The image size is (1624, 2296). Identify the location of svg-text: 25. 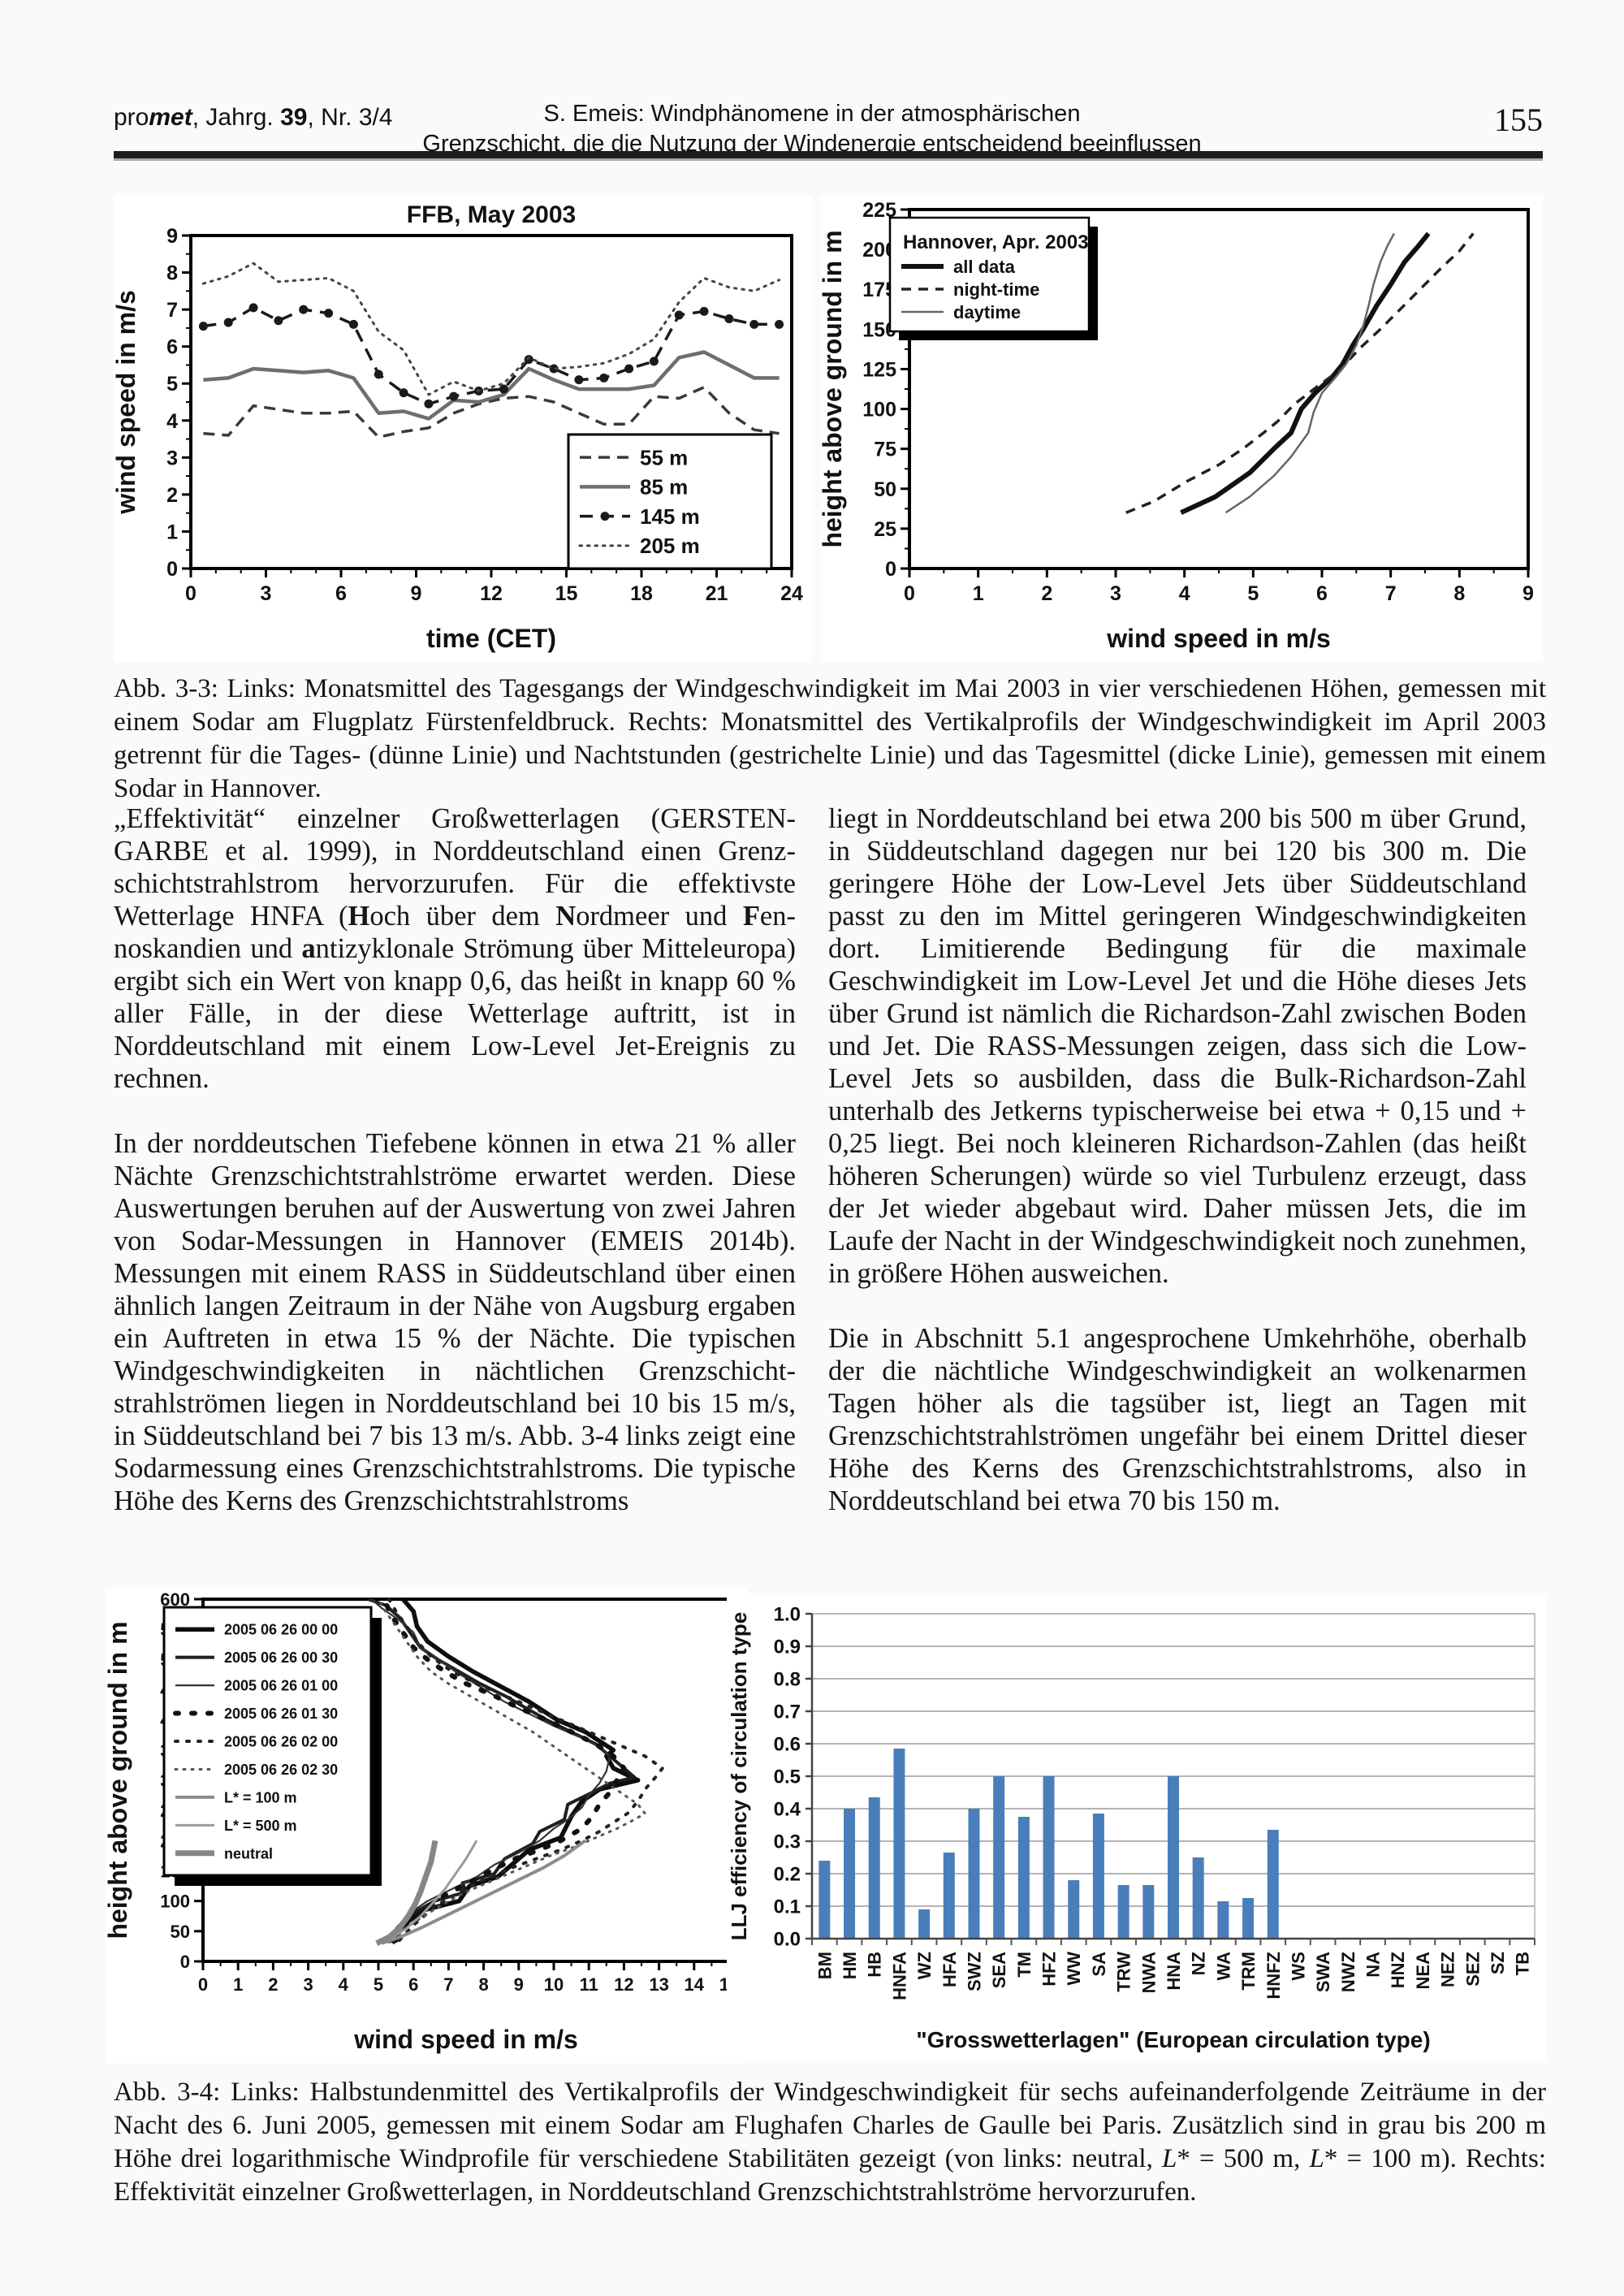
(885, 529).